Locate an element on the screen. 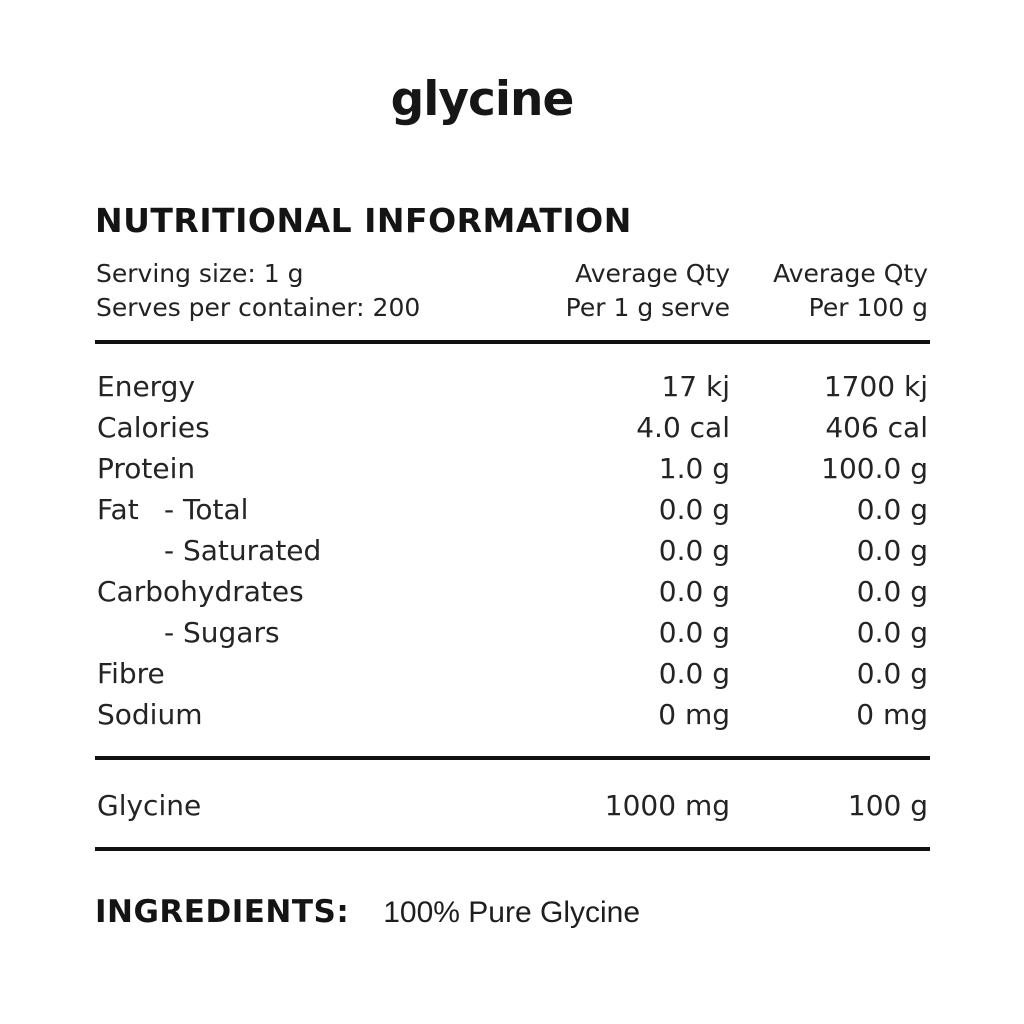 Image resolution: width=1024 pixels, height=1024 pixels. ingredients-line: INGREDIENTS: 100% Pure Glycine is located at coordinates (367, 912).